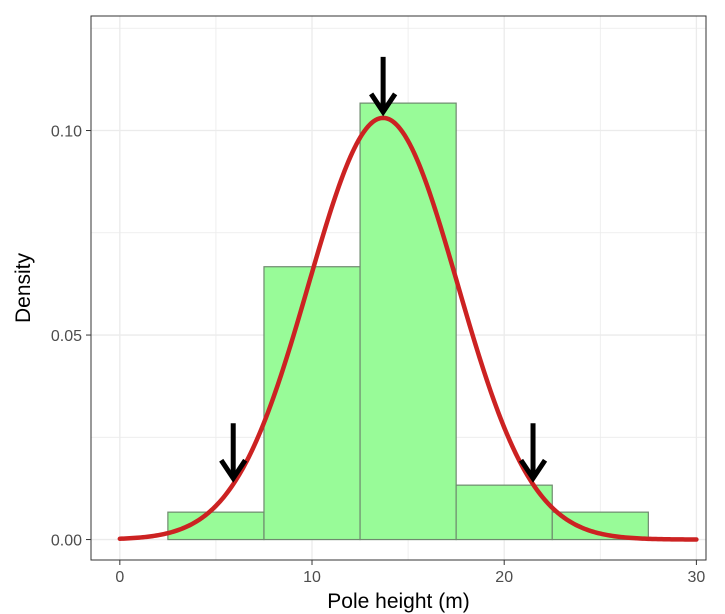  Describe the element at coordinates (66, 132) in the screenshot. I see `y-tick-label: 0.10` at that location.